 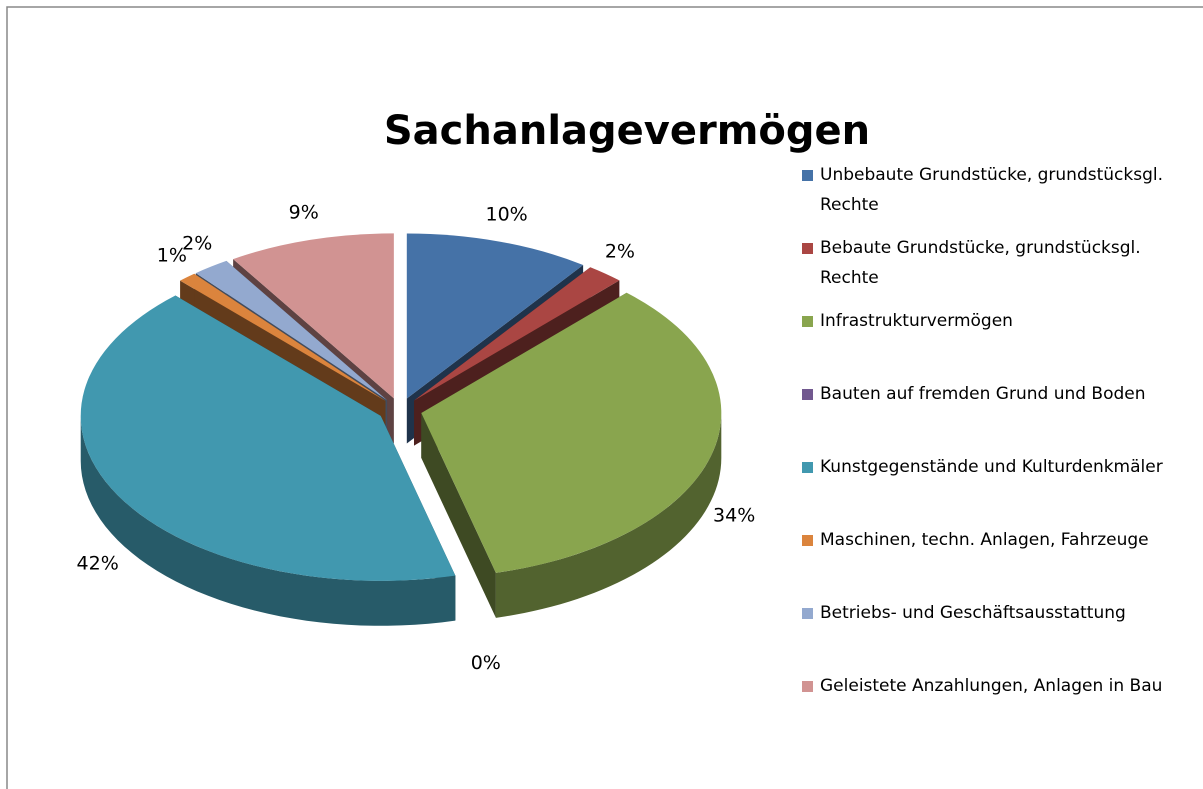 What do you see at coordinates (172, 256) in the screenshot?
I see `data-label: 1%` at bounding box center [172, 256].